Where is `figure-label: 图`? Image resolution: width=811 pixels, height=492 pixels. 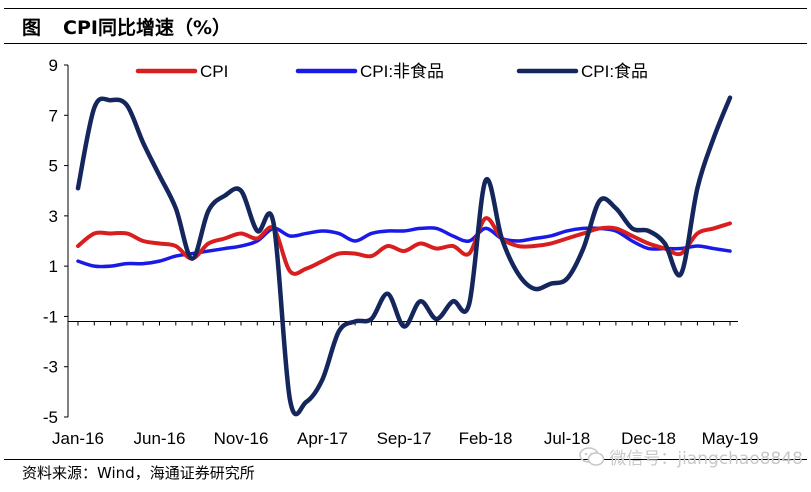
figure-label: 图 is located at coordinates (32, 27).